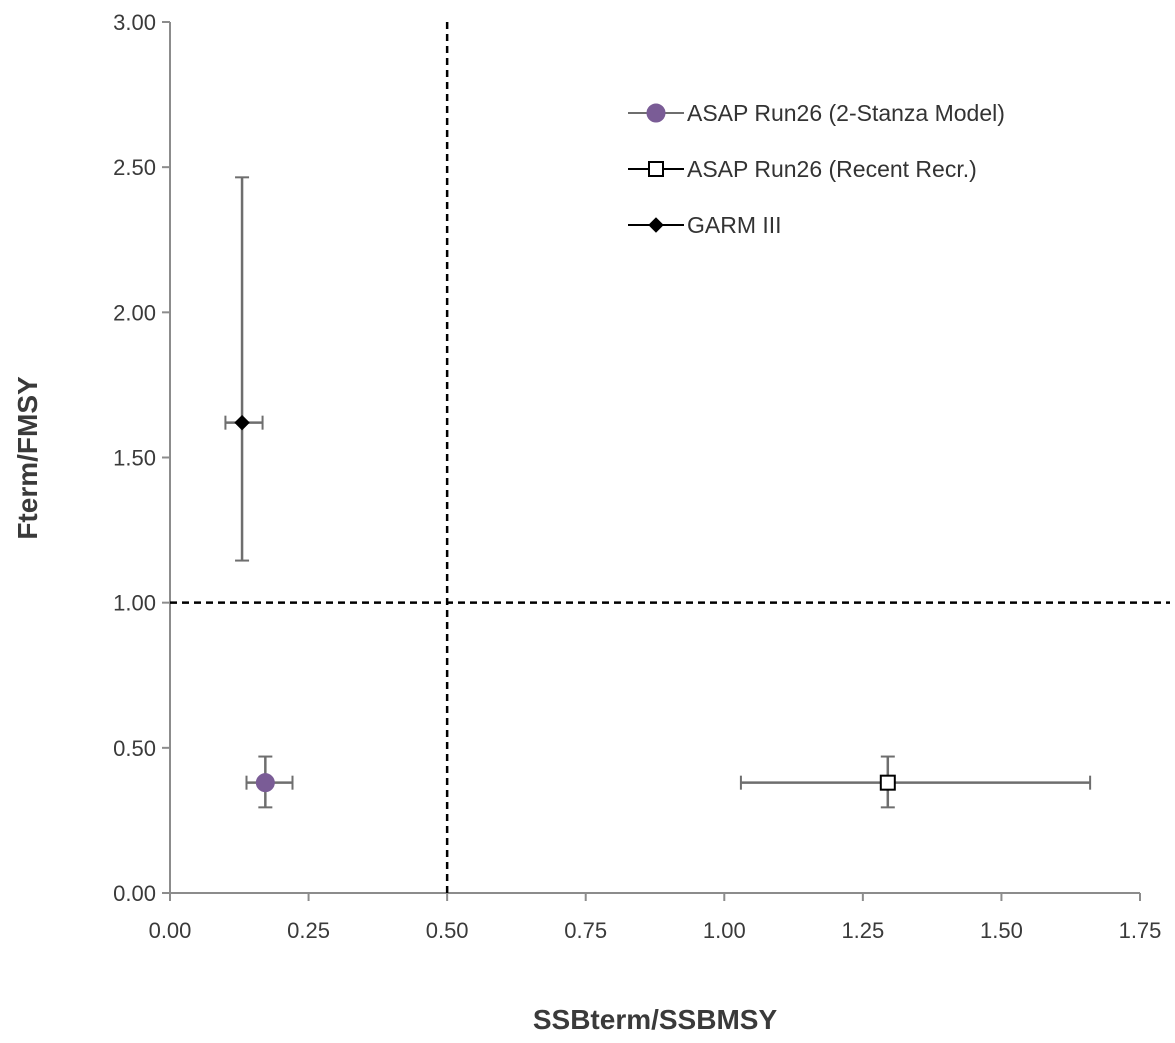 Image resolution: width=1175 pixels, height=1043 pixels. I want to click on x-axis-title: SSBterm/SSBMSY, so click(655, 1019).